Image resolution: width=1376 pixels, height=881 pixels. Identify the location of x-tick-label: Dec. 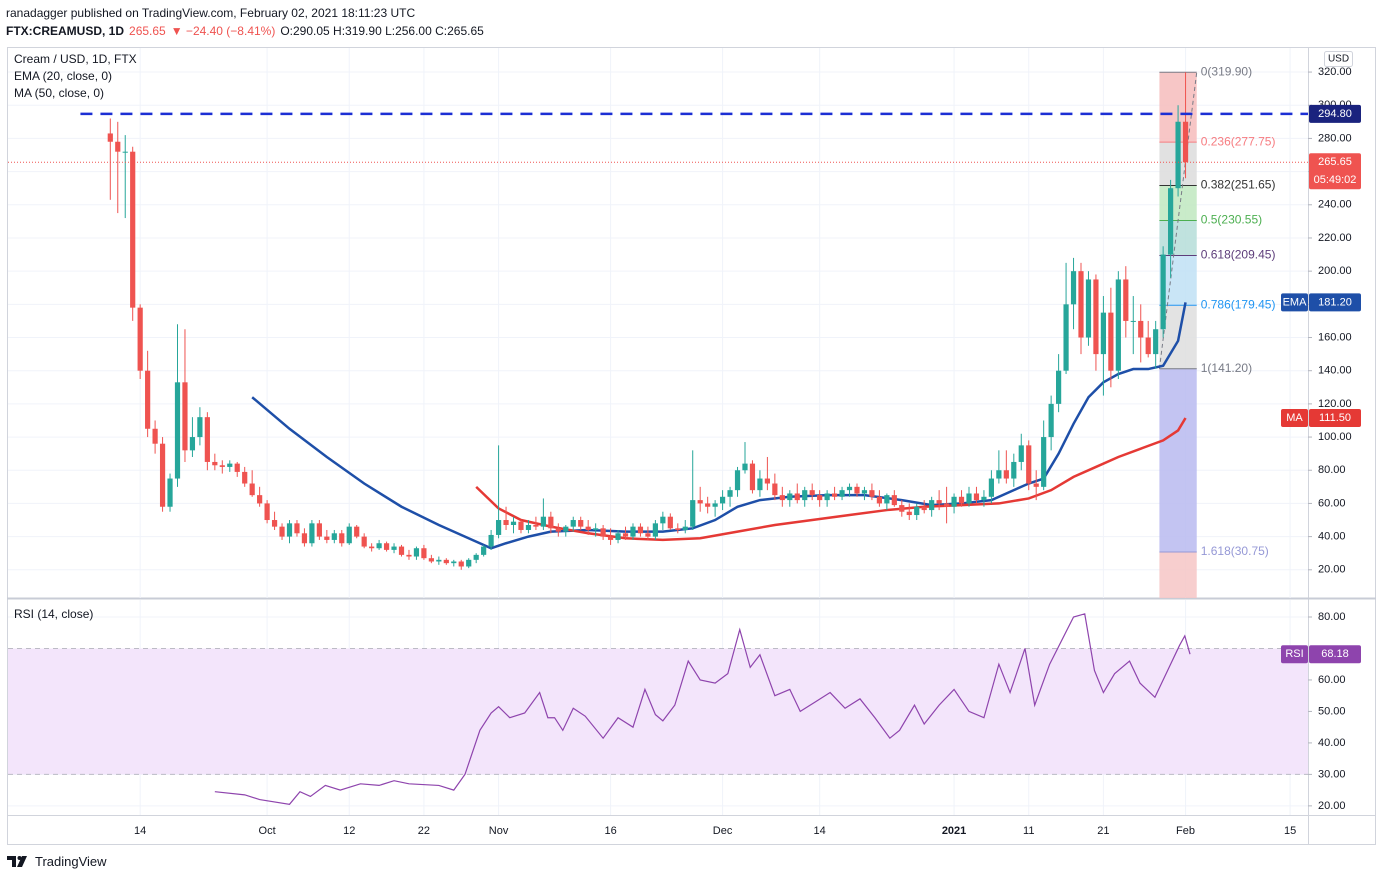
(723, 831).